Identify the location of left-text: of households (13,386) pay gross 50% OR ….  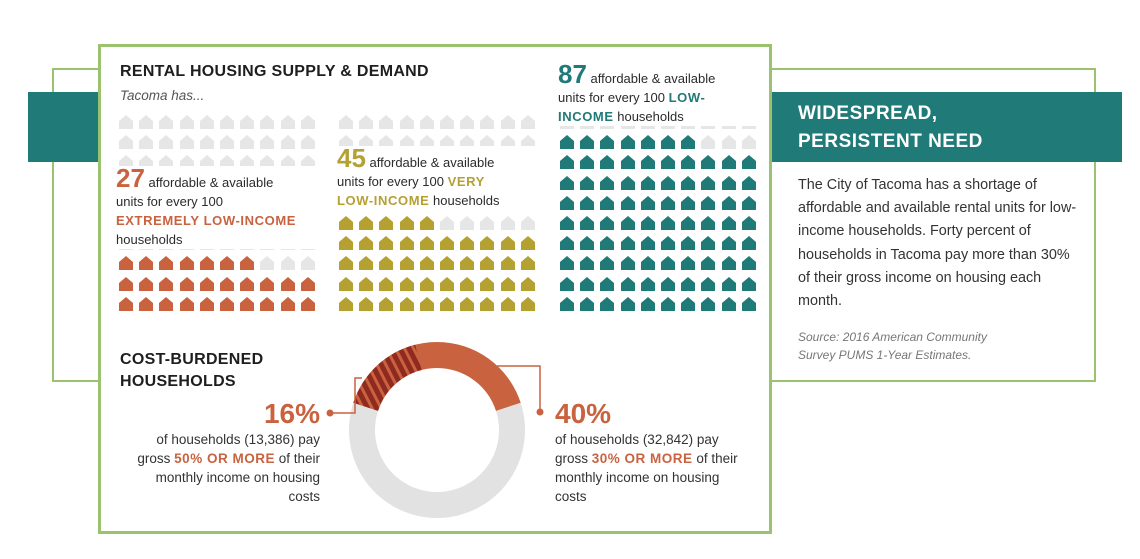
(220, 468).